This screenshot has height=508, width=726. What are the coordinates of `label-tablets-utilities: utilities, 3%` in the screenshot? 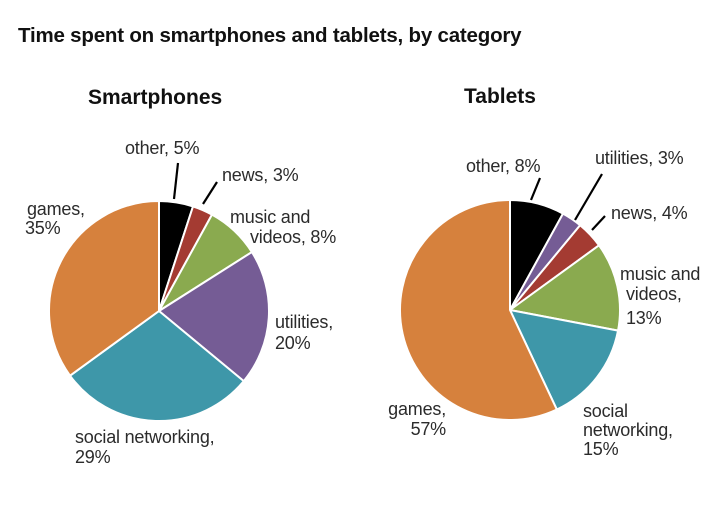 It's located at (639, 158).